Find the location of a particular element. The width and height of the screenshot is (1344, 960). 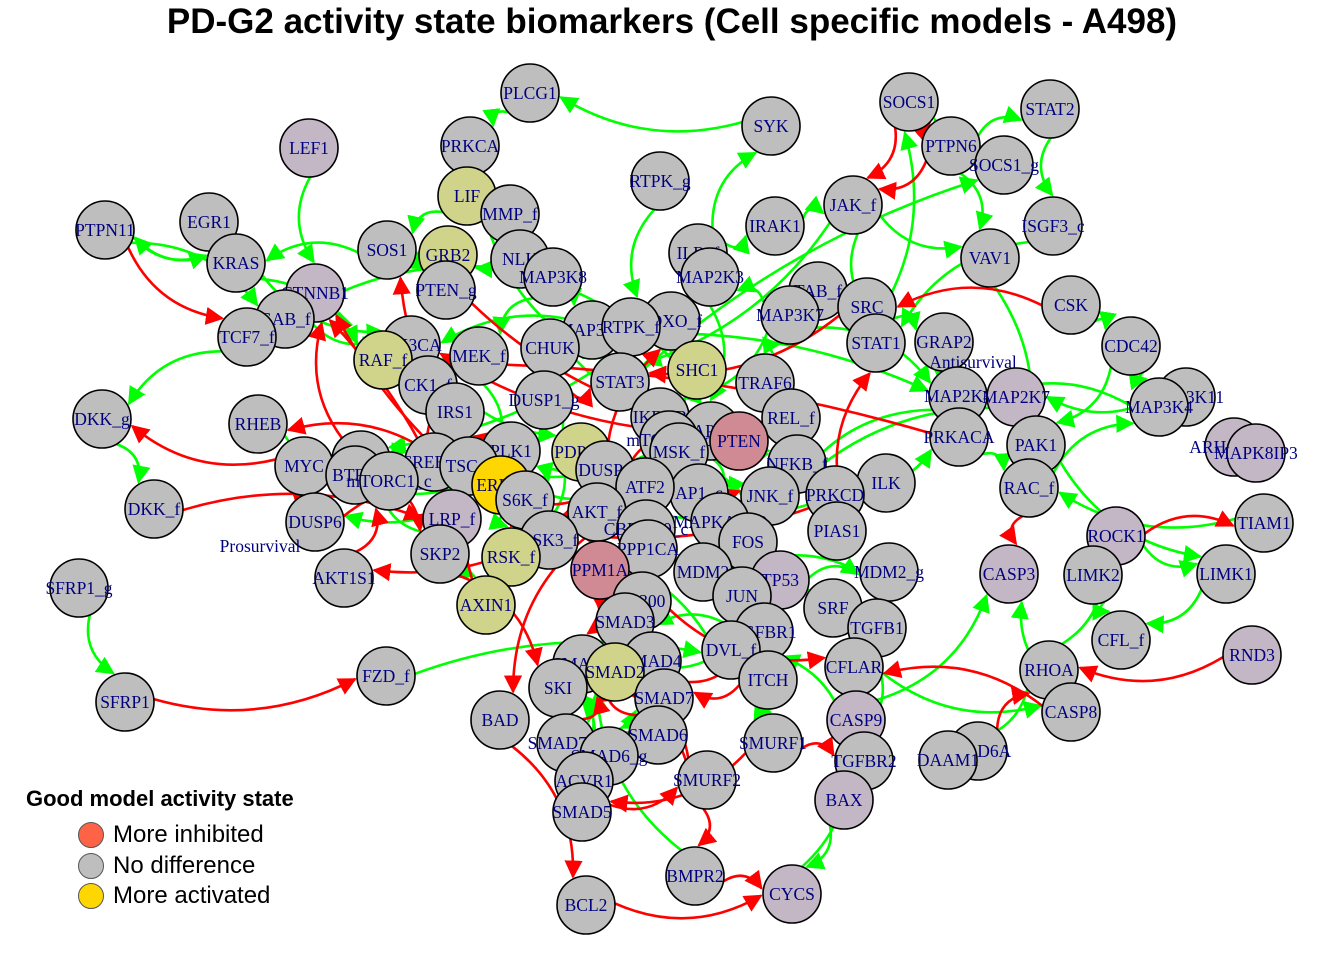

node-smurf2: SMURF2 is located at coordinates (707, 780).